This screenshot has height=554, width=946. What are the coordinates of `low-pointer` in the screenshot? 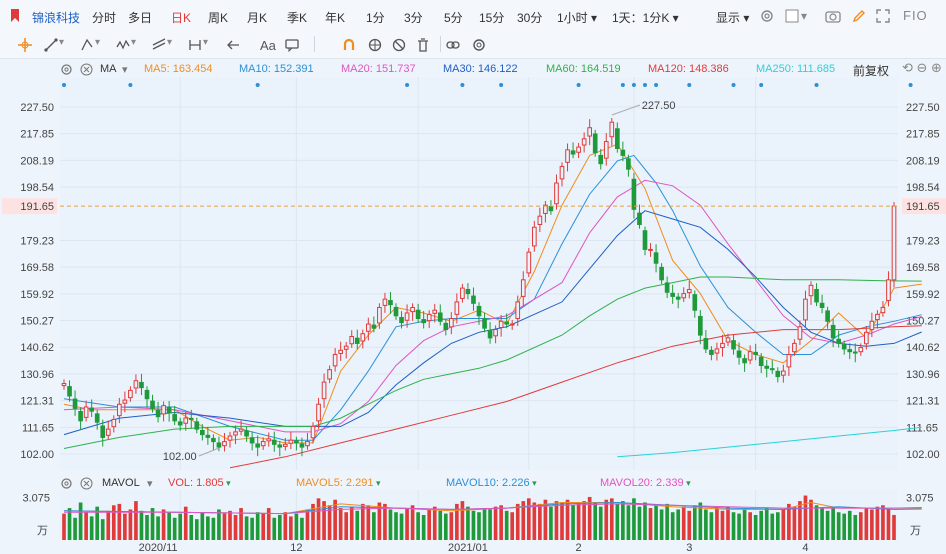 It's located at (209, 452).